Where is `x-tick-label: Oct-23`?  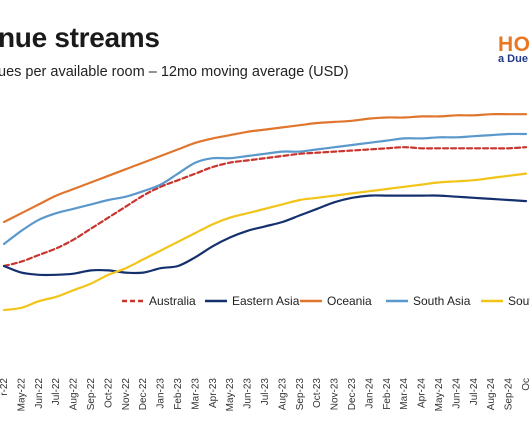 x-tick-label: Oct-23 is located at coordinates (317, 393).